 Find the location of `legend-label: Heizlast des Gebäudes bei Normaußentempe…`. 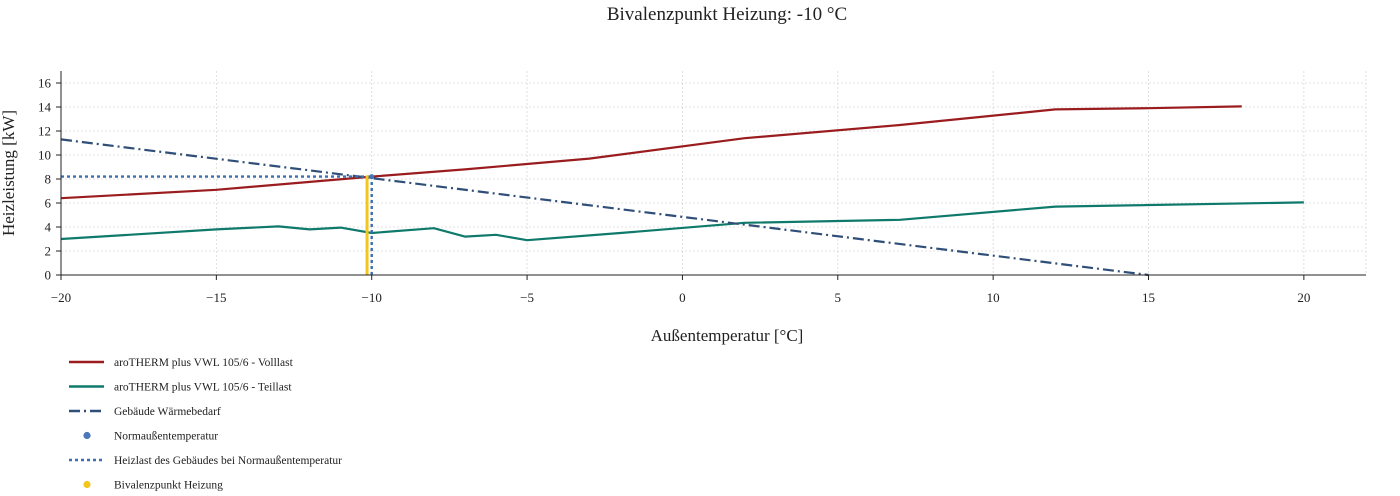

legend-label: Heizlast des Gebäudes bei Normaußentempe… is located at coordinates (228, 461).